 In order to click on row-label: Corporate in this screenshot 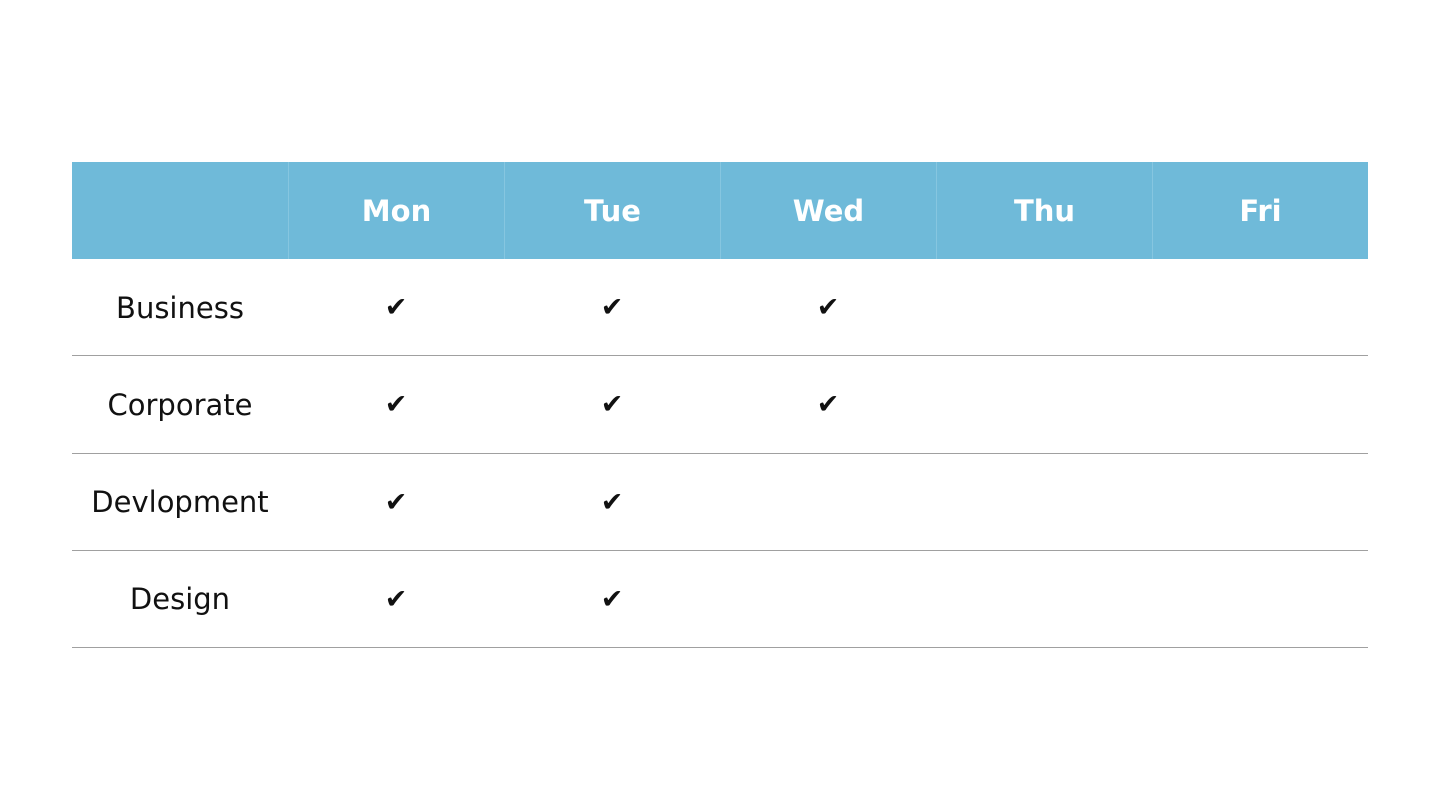, I will do `click(180, 404)`.